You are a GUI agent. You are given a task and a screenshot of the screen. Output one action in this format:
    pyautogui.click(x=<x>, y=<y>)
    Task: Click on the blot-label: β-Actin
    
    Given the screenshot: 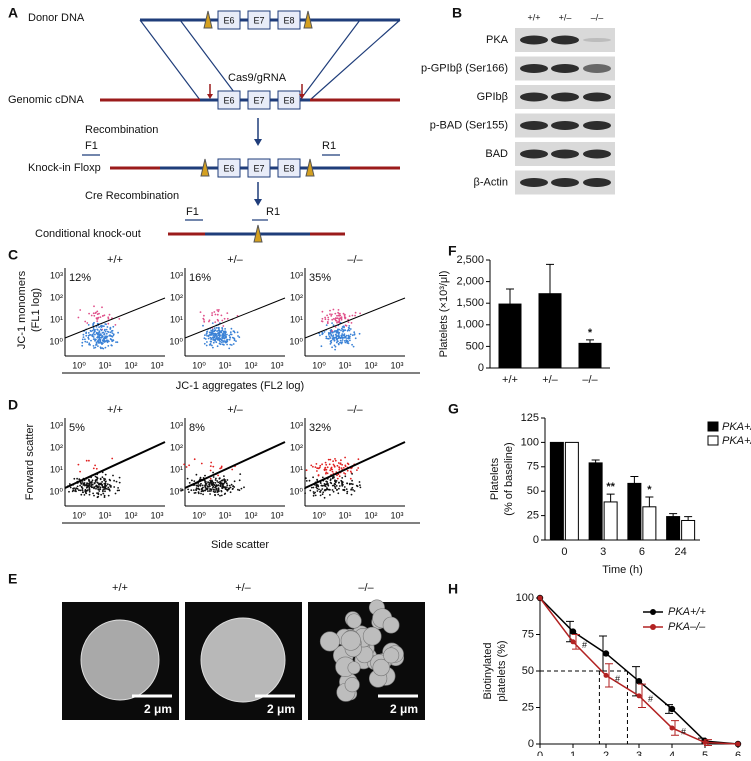 What is the action you would take?
    pyautogui.click(x=491, y=182)
    